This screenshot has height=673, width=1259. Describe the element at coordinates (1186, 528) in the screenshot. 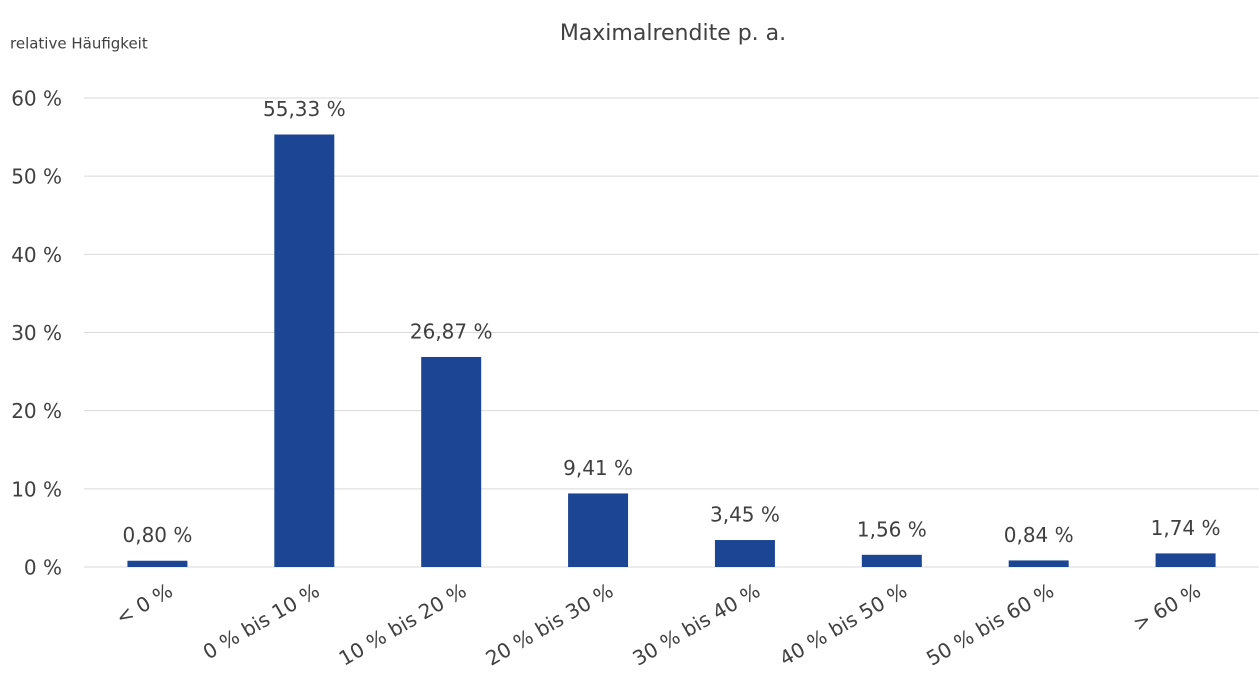

I see `value-label: 1,74 %` at that location.